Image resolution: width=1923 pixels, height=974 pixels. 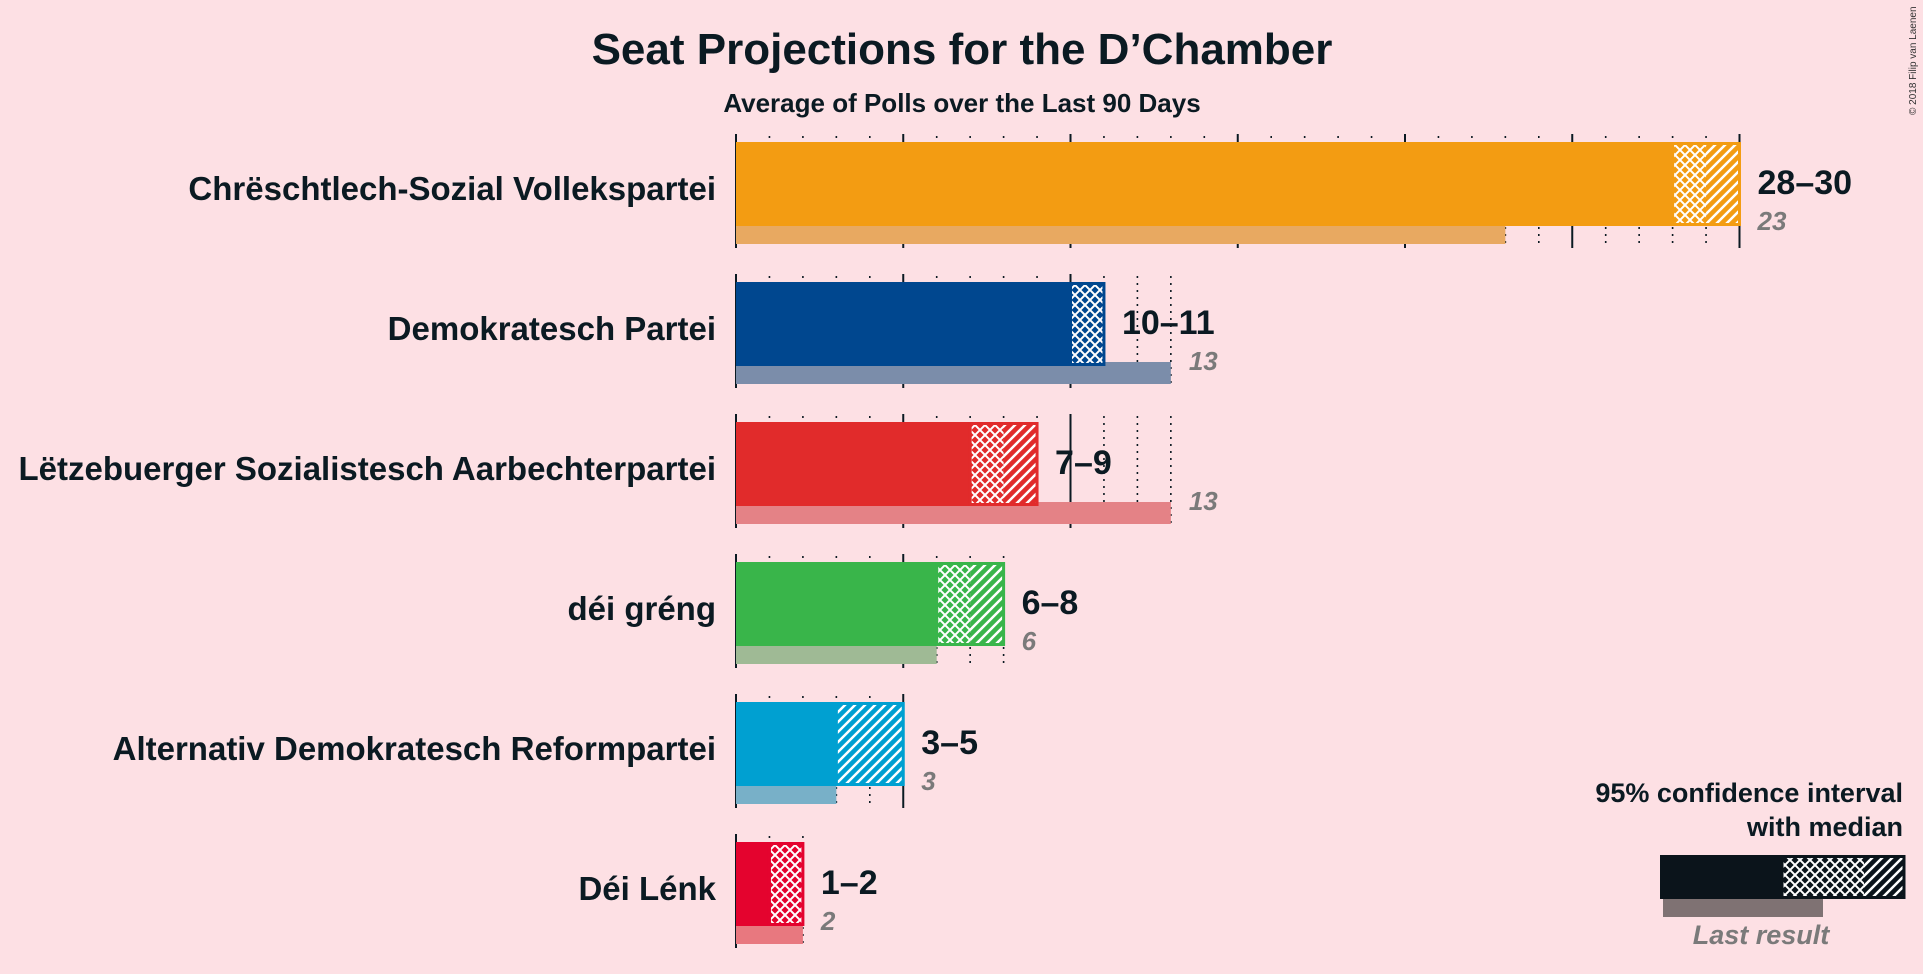 I want to click on legend-outline, so click(x=1843, y=877).